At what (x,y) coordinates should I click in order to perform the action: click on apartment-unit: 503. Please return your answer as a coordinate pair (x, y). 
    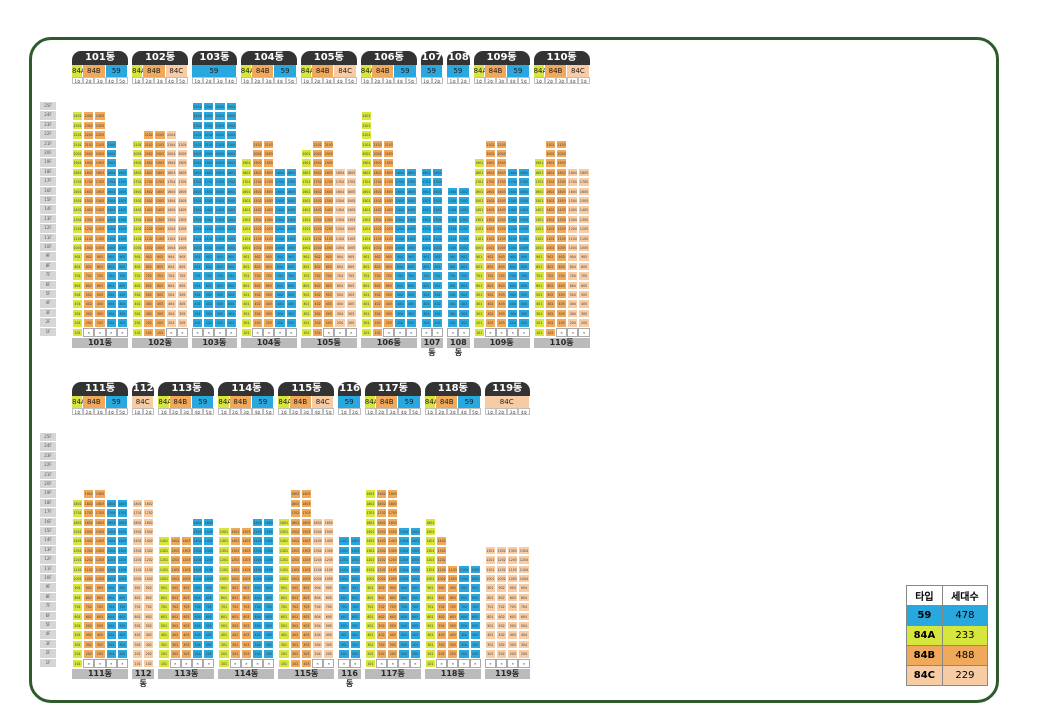
    Looking at the image, I should click on (389, 295).